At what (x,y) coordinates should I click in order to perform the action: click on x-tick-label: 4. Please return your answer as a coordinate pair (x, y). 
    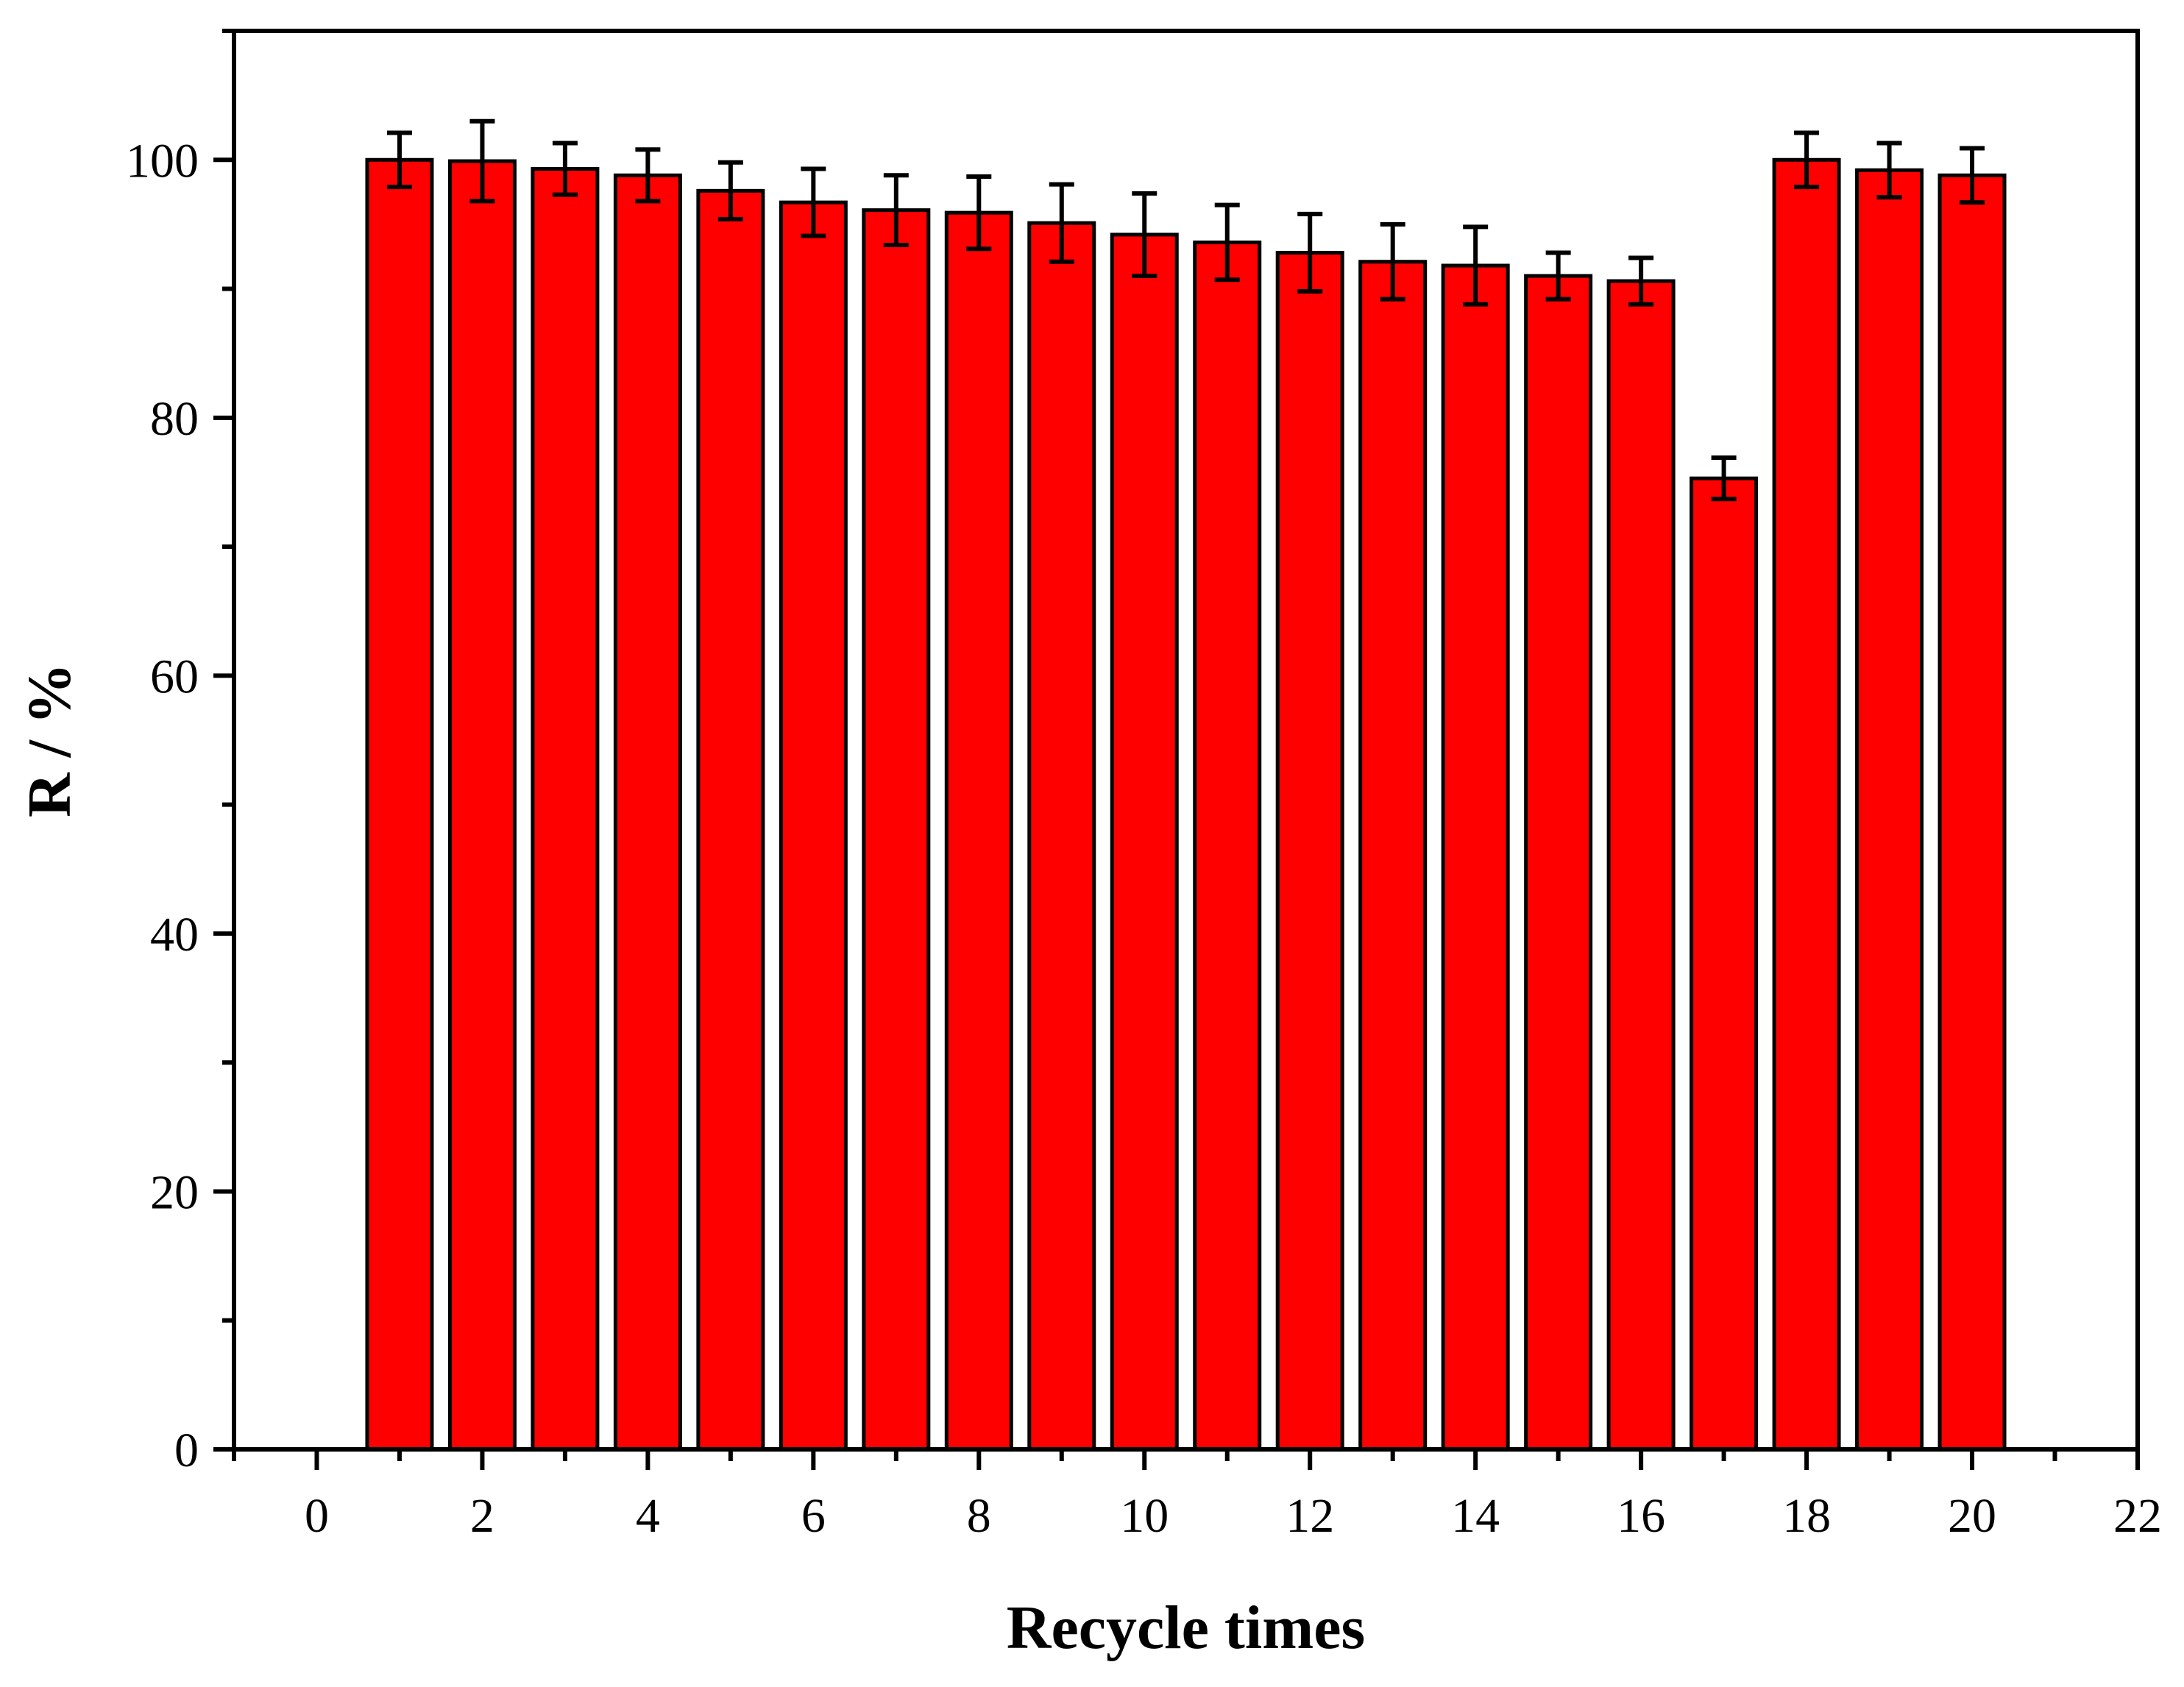
    Looking at the image, I should click on (648, 1516).